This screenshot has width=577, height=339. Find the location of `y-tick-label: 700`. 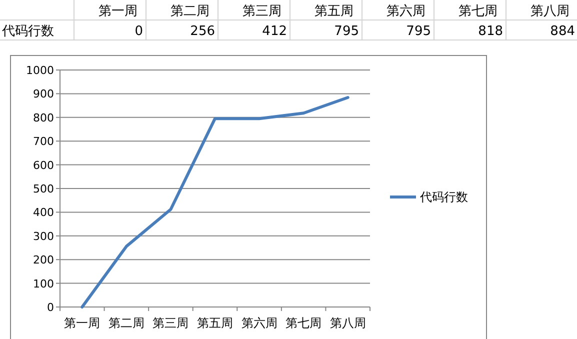

y-tick-label: 700 is located at coordinates (43, 141).